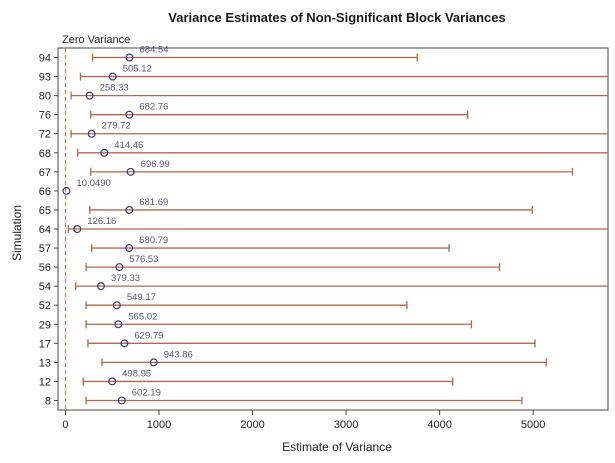 The height and width of the screenshot is (463, 615). What do you see at coordinates (45, 192) in the screenshot?
I see `y-tick-label: 66` at bounding box center [45, 192].